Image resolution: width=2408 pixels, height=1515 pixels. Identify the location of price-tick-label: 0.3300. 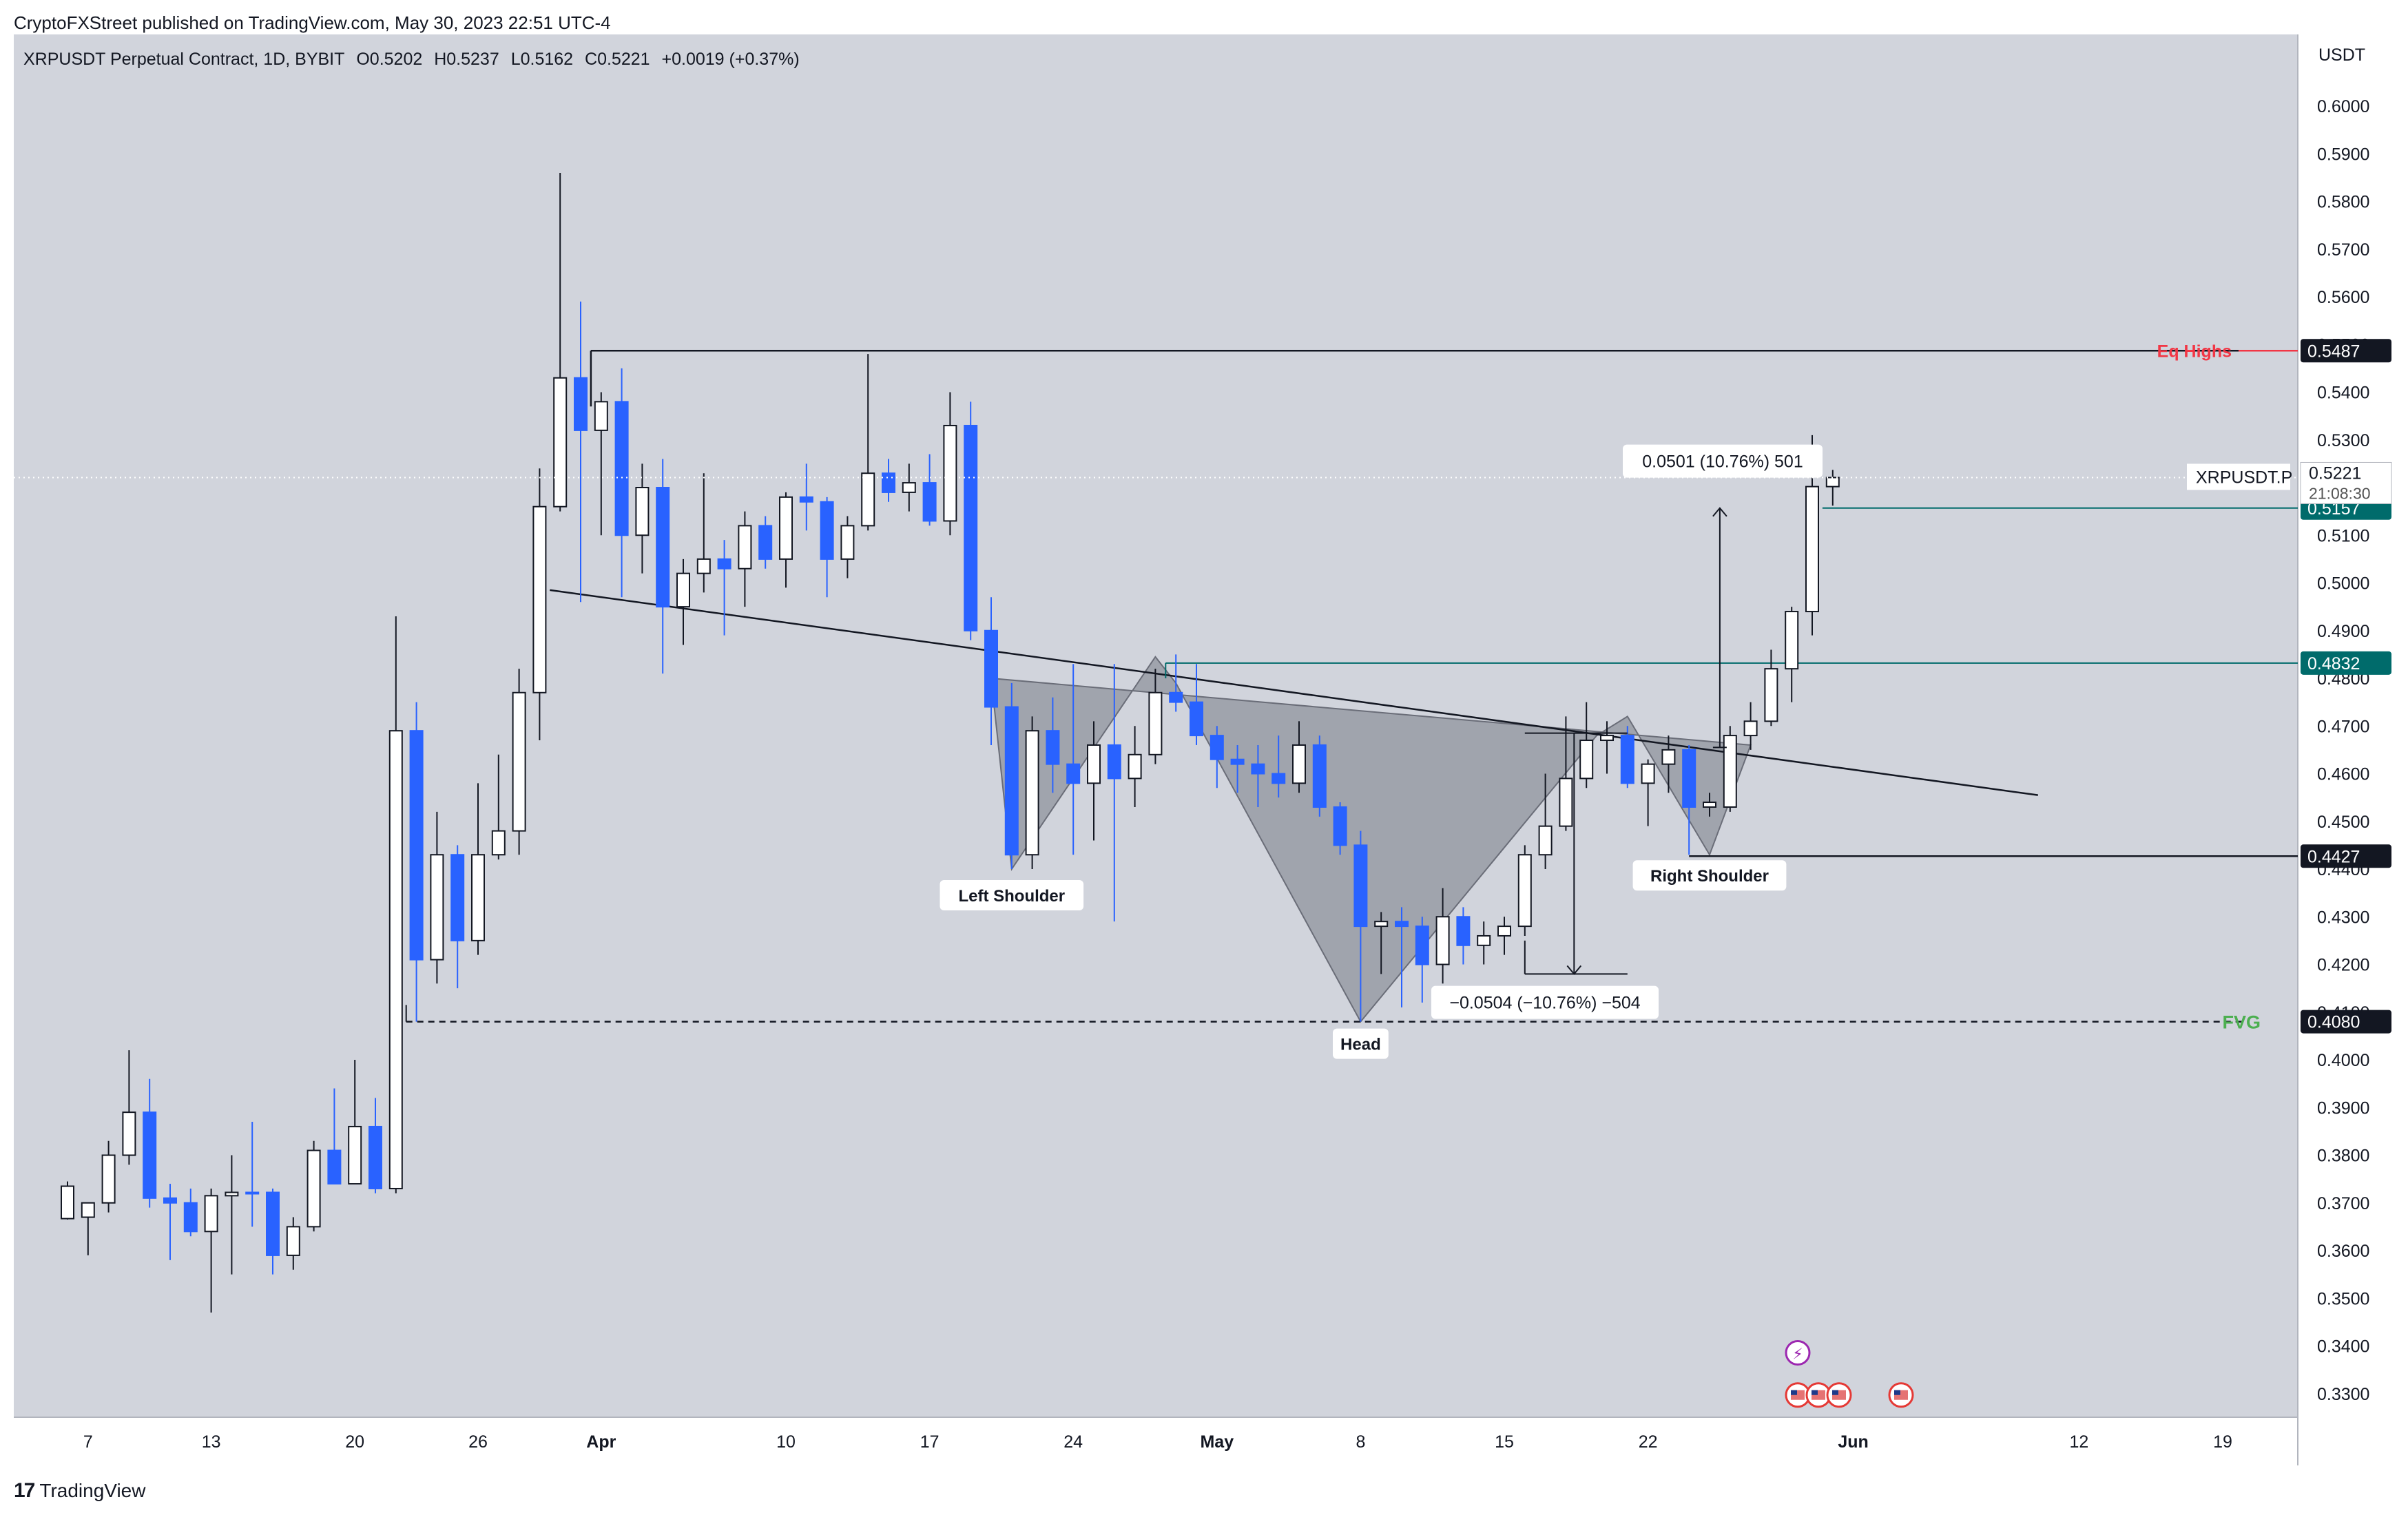
(2343, 1394).